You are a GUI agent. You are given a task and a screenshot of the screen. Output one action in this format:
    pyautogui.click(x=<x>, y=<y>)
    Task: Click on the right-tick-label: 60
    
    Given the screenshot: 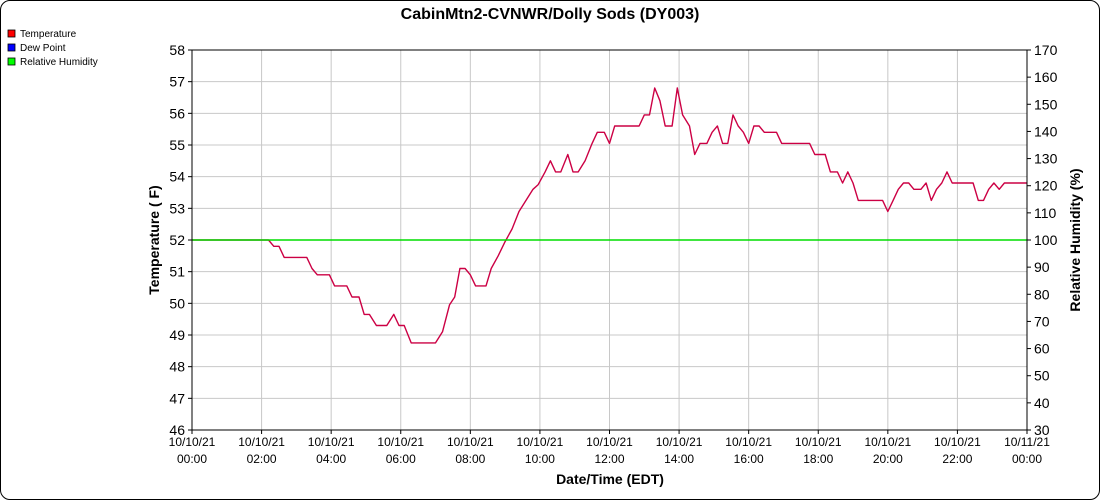 What is the action you would take?
    pyautogui.click(x=1042, y=349)
    